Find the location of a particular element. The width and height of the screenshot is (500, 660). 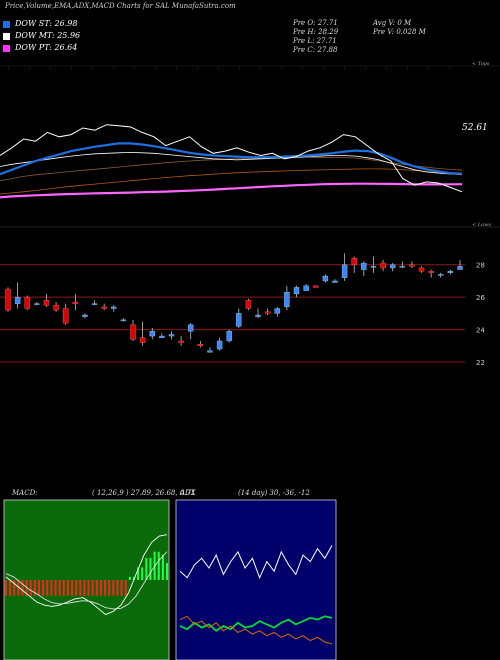

ema-line-blue is located at coordinates (231, 159).